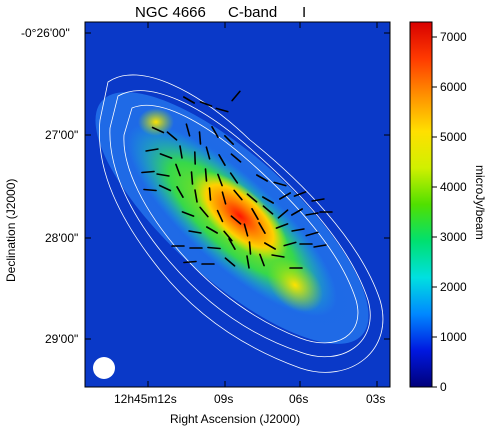 The width and height of the screenshot is (491, 434). I want to click on x-tick-label: 09s, so click(224, 399).